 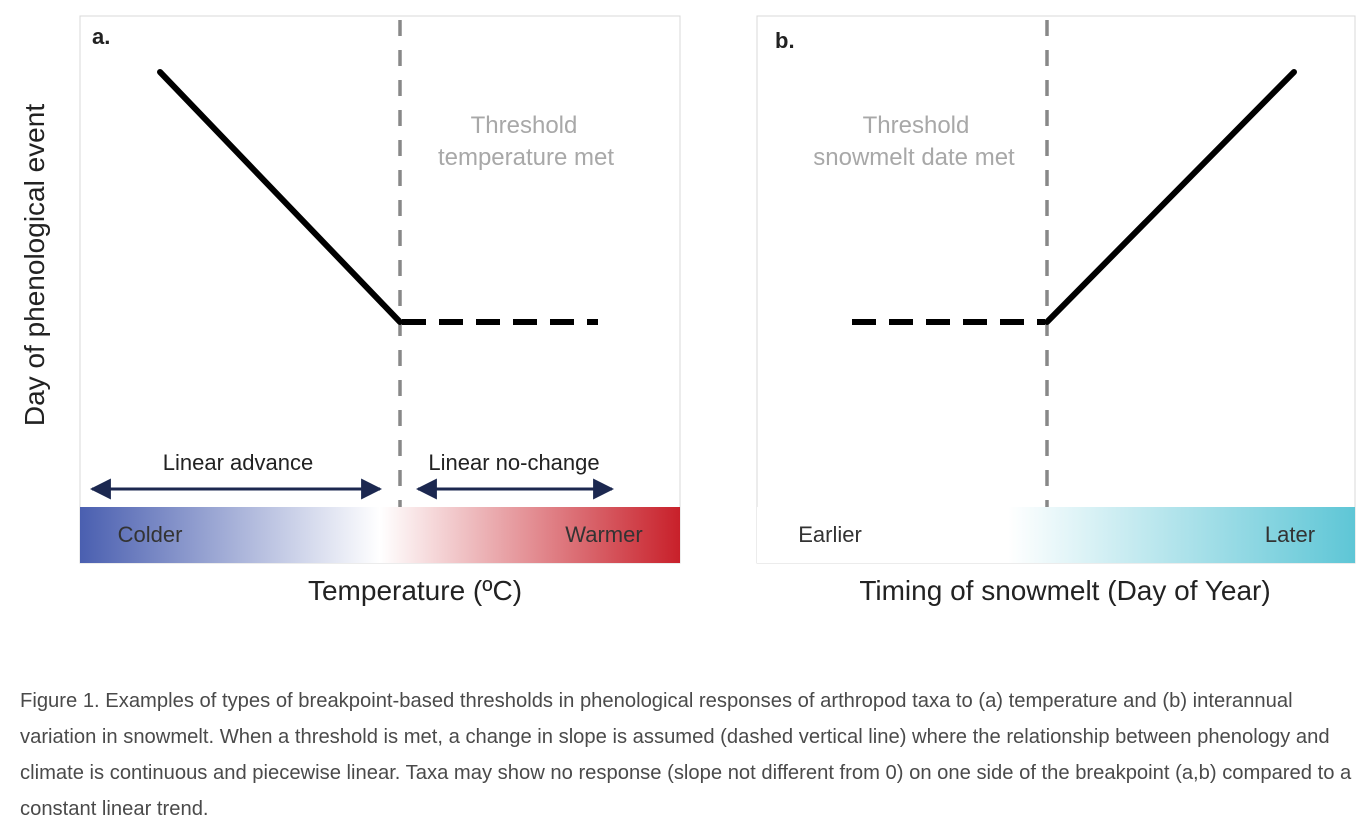 What do you see at coordinates (280, 197) in the screenshot?
I see `response-line-sloped-a` at bounding box center [280, 197].